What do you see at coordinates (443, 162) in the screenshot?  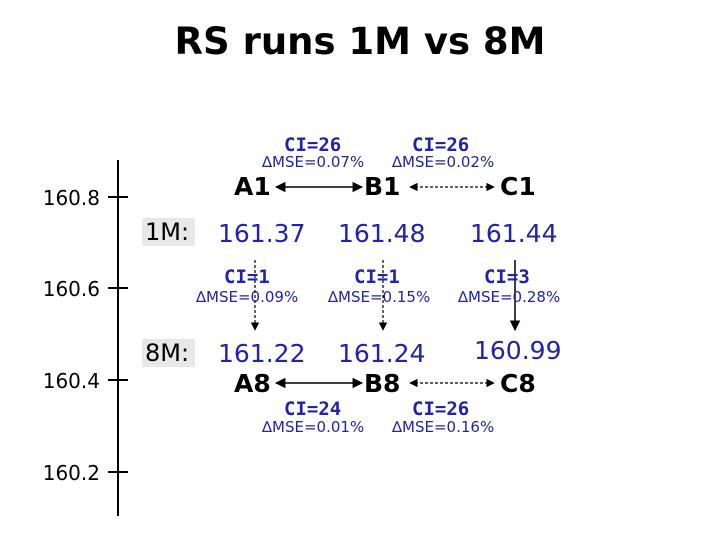 I see `mse-b1-c1: ∆MSE=0.02%` at bounding box center [443, 162].